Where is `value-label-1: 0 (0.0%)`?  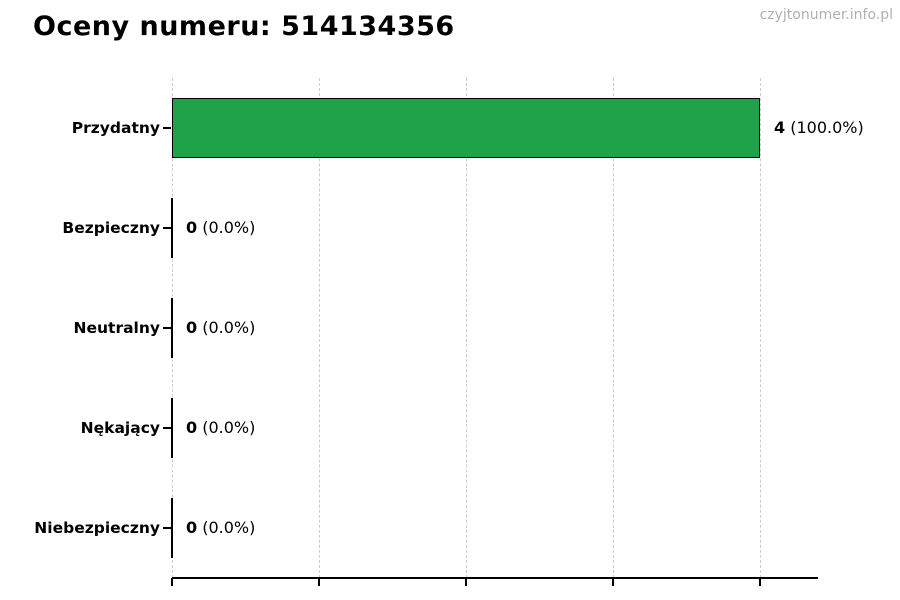
value-label-1: 0 (0.0%) is located at coordinates (220, 227).